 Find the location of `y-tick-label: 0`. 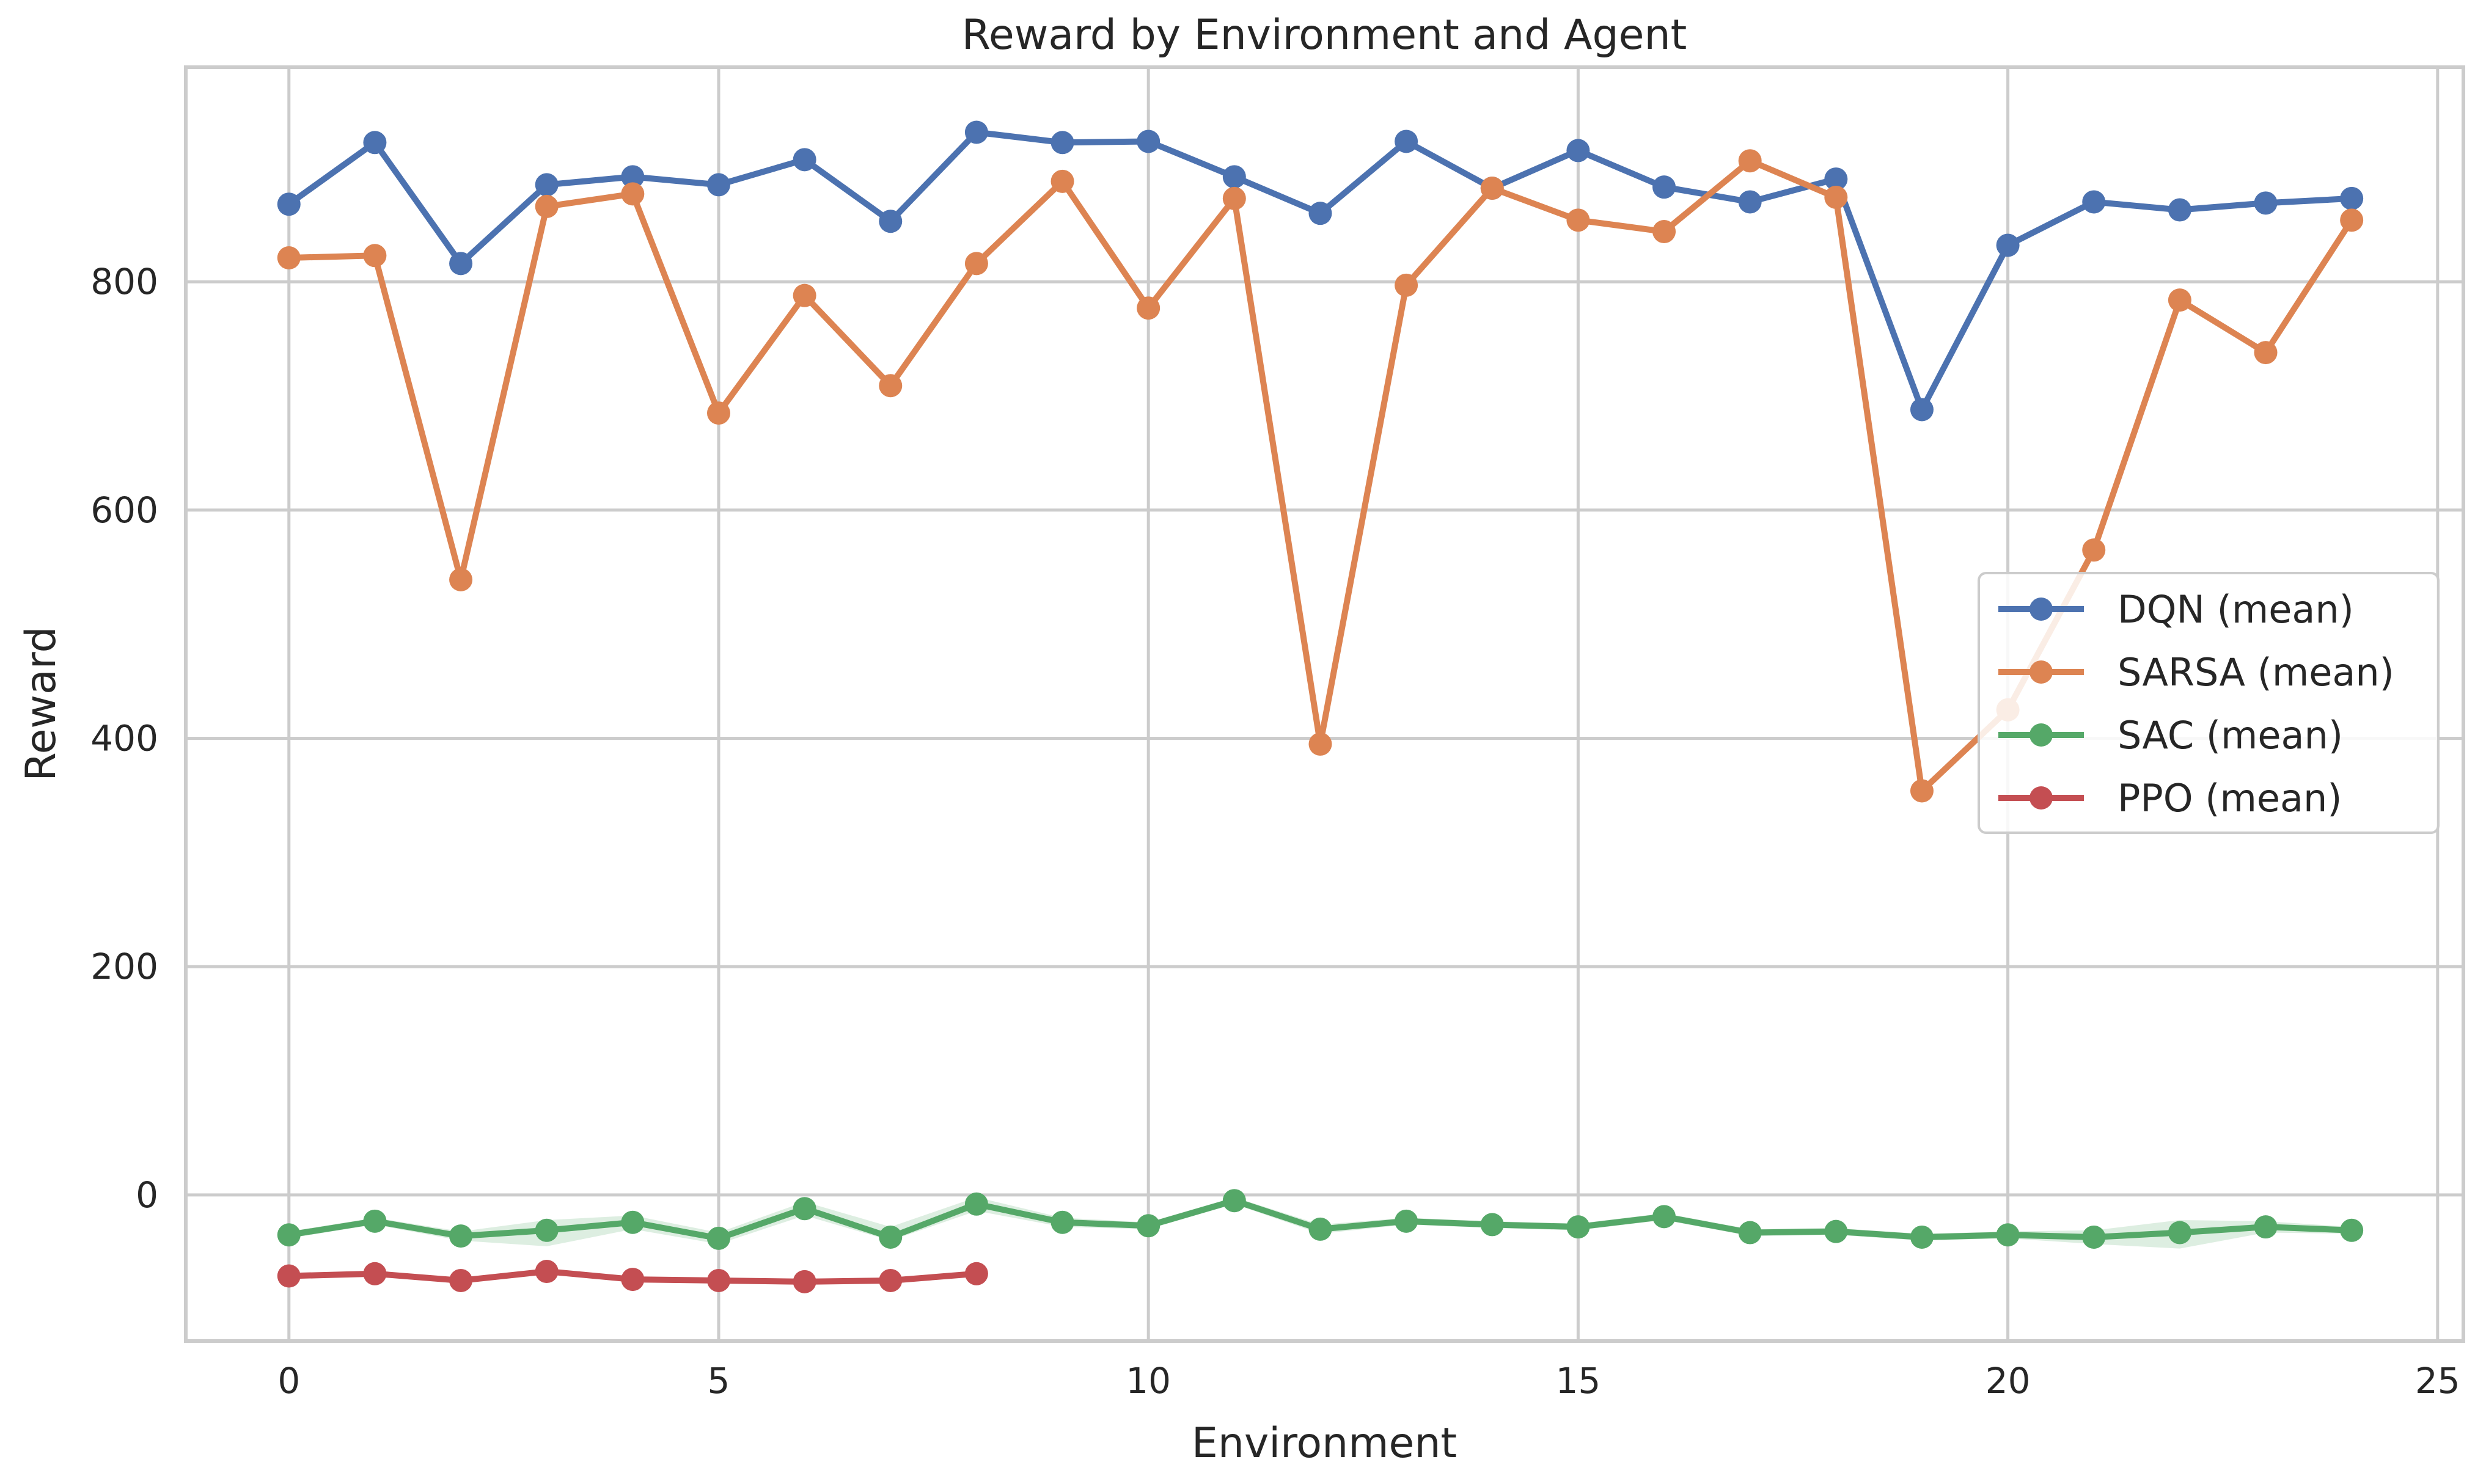

y-tick-label: 0 is located at coordinates (147, 1195).